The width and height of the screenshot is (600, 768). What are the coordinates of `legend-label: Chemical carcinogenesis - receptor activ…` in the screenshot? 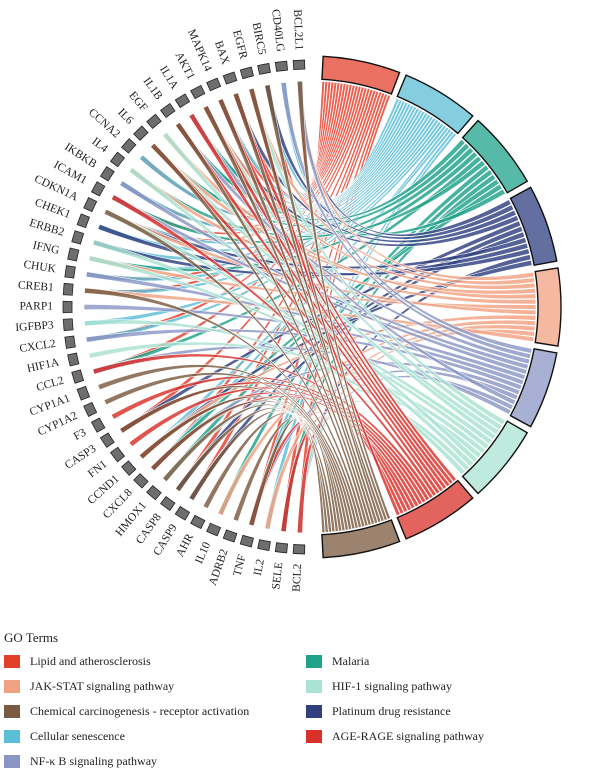 It's located at (140, 710).